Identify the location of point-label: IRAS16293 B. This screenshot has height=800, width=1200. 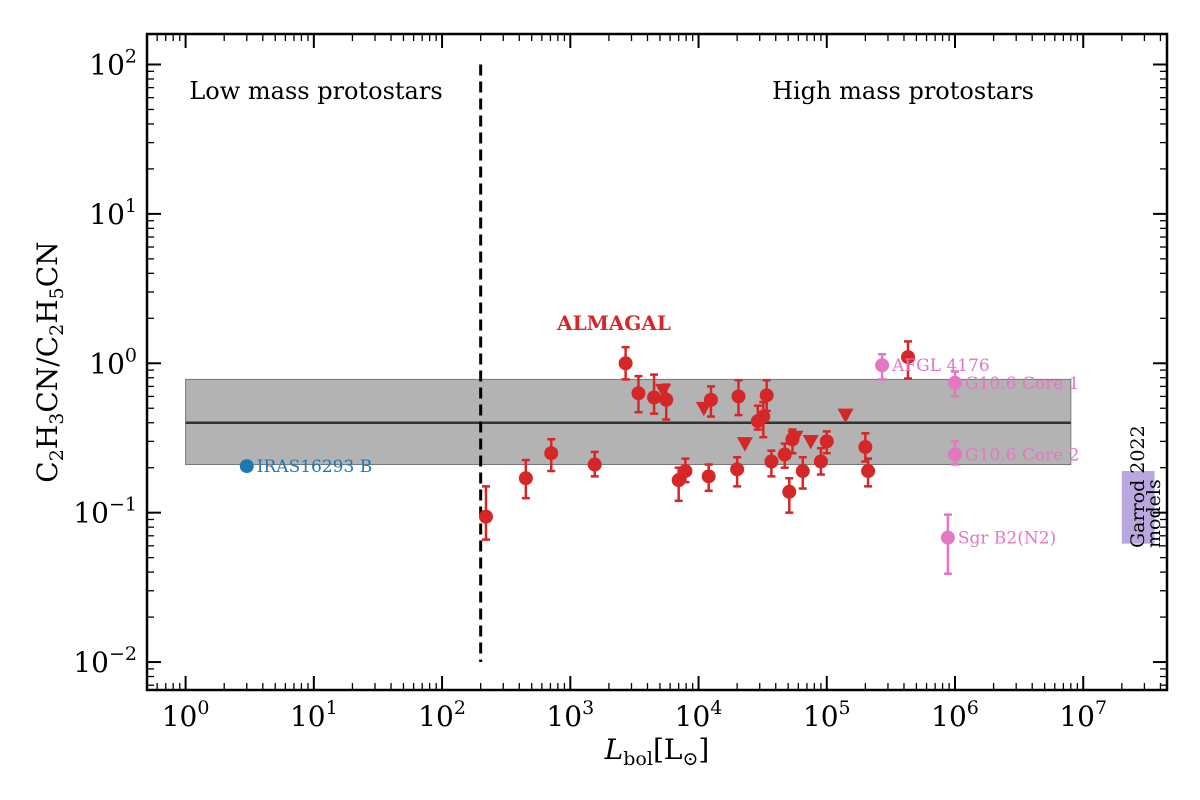
(314, 467).